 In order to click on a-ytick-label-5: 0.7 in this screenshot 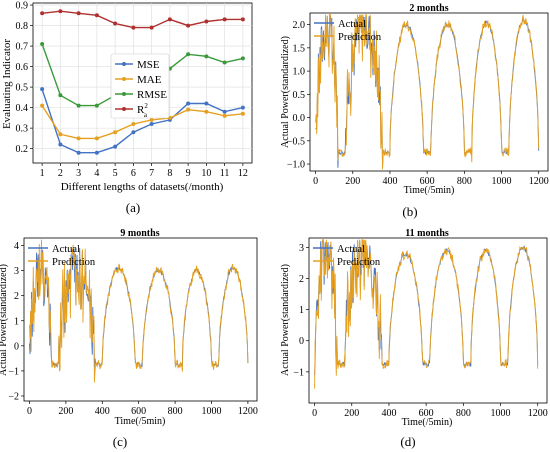, I will do `click(22, 47)`.